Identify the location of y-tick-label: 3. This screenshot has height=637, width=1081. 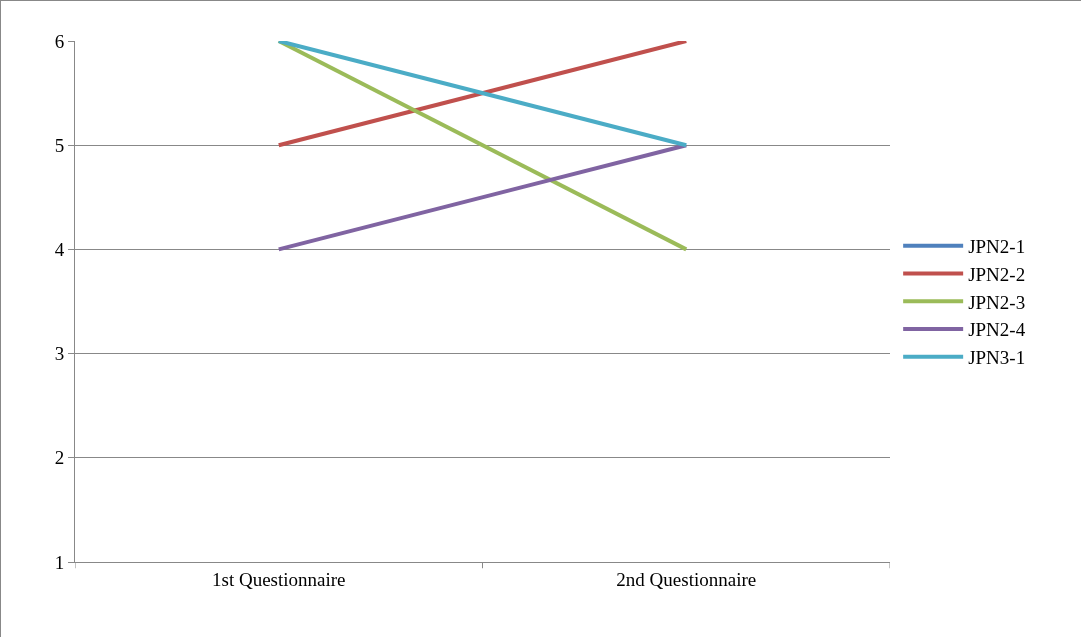
(59, 354).